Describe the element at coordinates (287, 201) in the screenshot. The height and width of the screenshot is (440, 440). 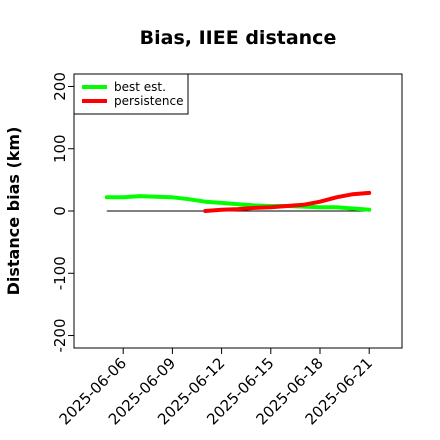
I see `series-line-persistence` at that location.